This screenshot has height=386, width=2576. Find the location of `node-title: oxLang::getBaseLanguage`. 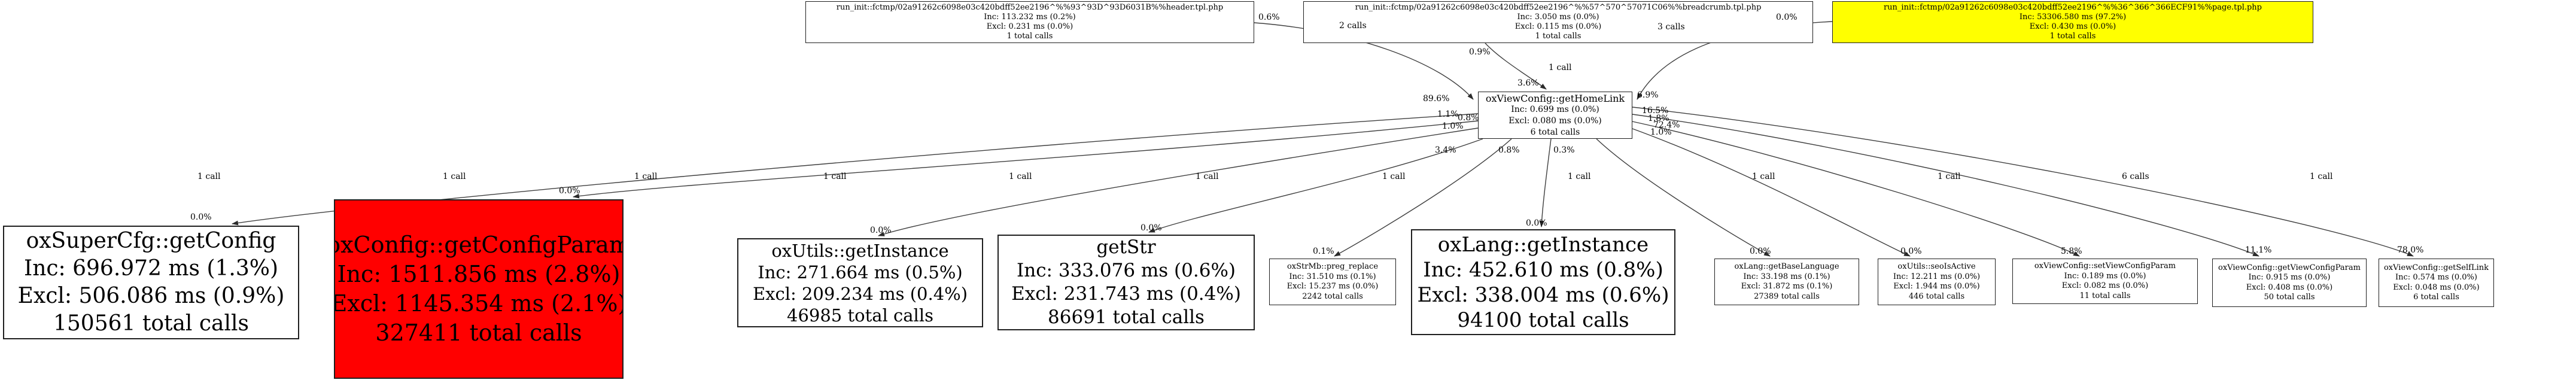

node-title: oxLang::getBaseLanguage is located at coordinates (1786, 266).